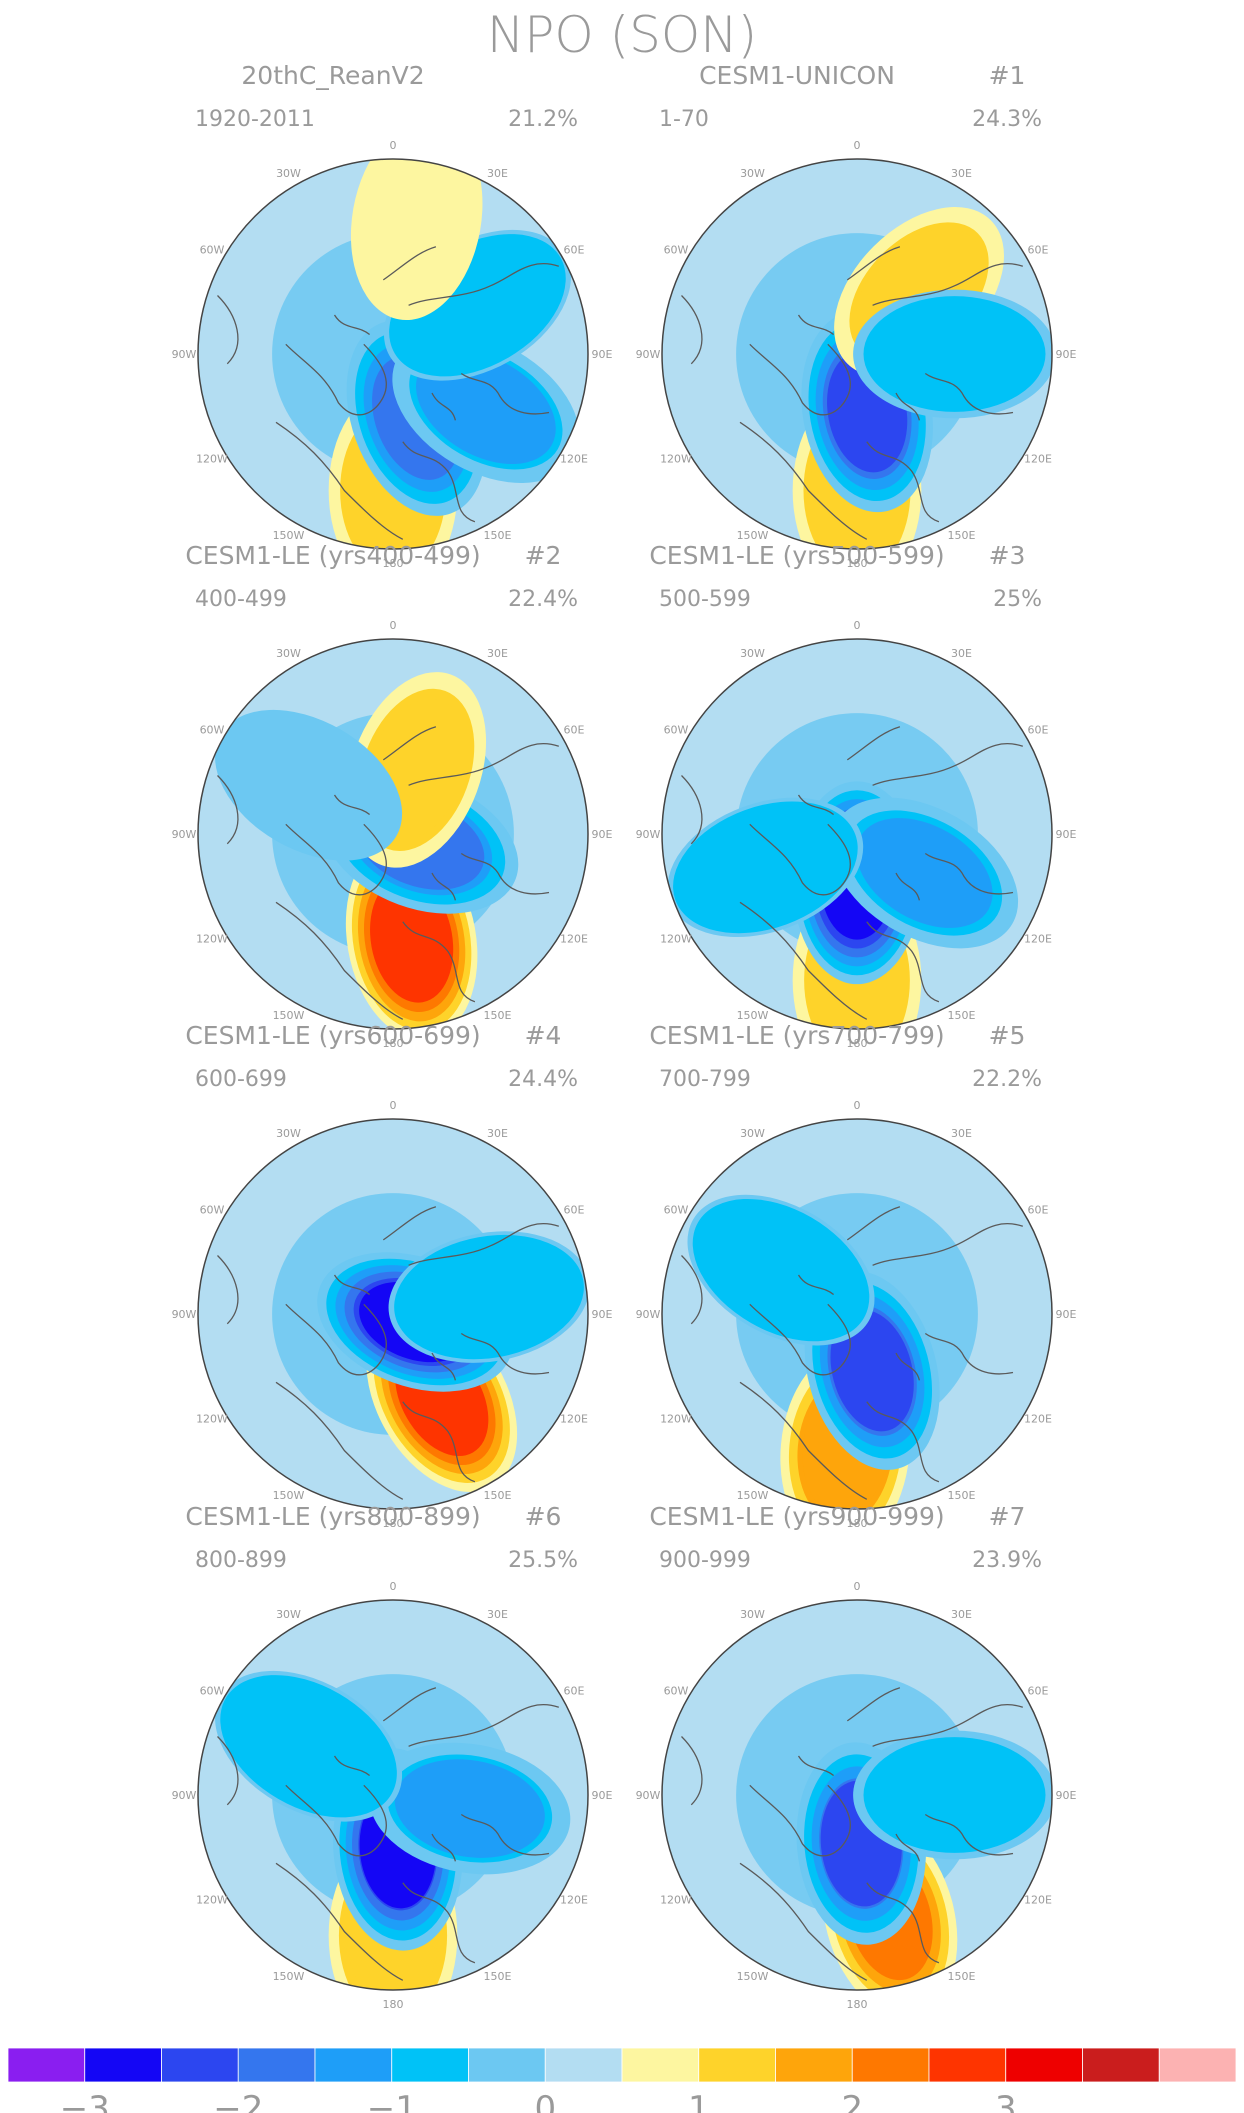 The height and width of the screenshot is (2113, 1244). Describe the element at coordinates (796, 555) in the screenshot. I see `panel-title: CESM1-LE (yrs500-599)` at that location.